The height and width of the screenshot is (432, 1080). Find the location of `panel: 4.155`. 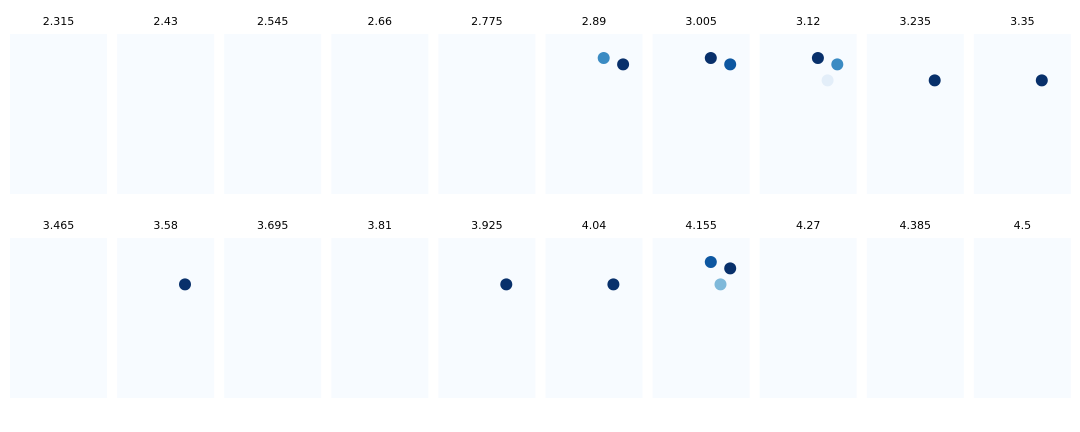

panel: 4.155 is located at coordinates (701, 308).